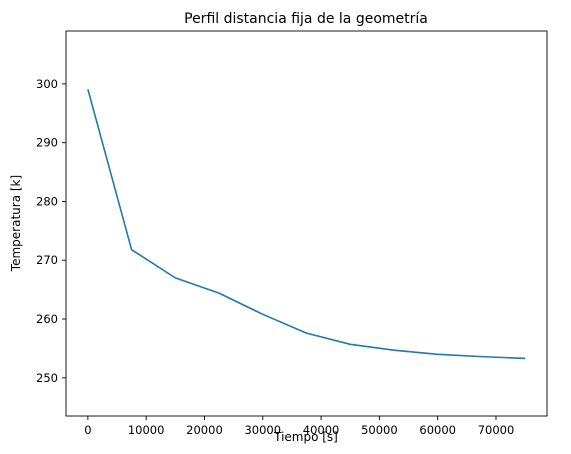 The image size is (571, 454). I want to click on x-tick-label: 30000, so click(262, 430).